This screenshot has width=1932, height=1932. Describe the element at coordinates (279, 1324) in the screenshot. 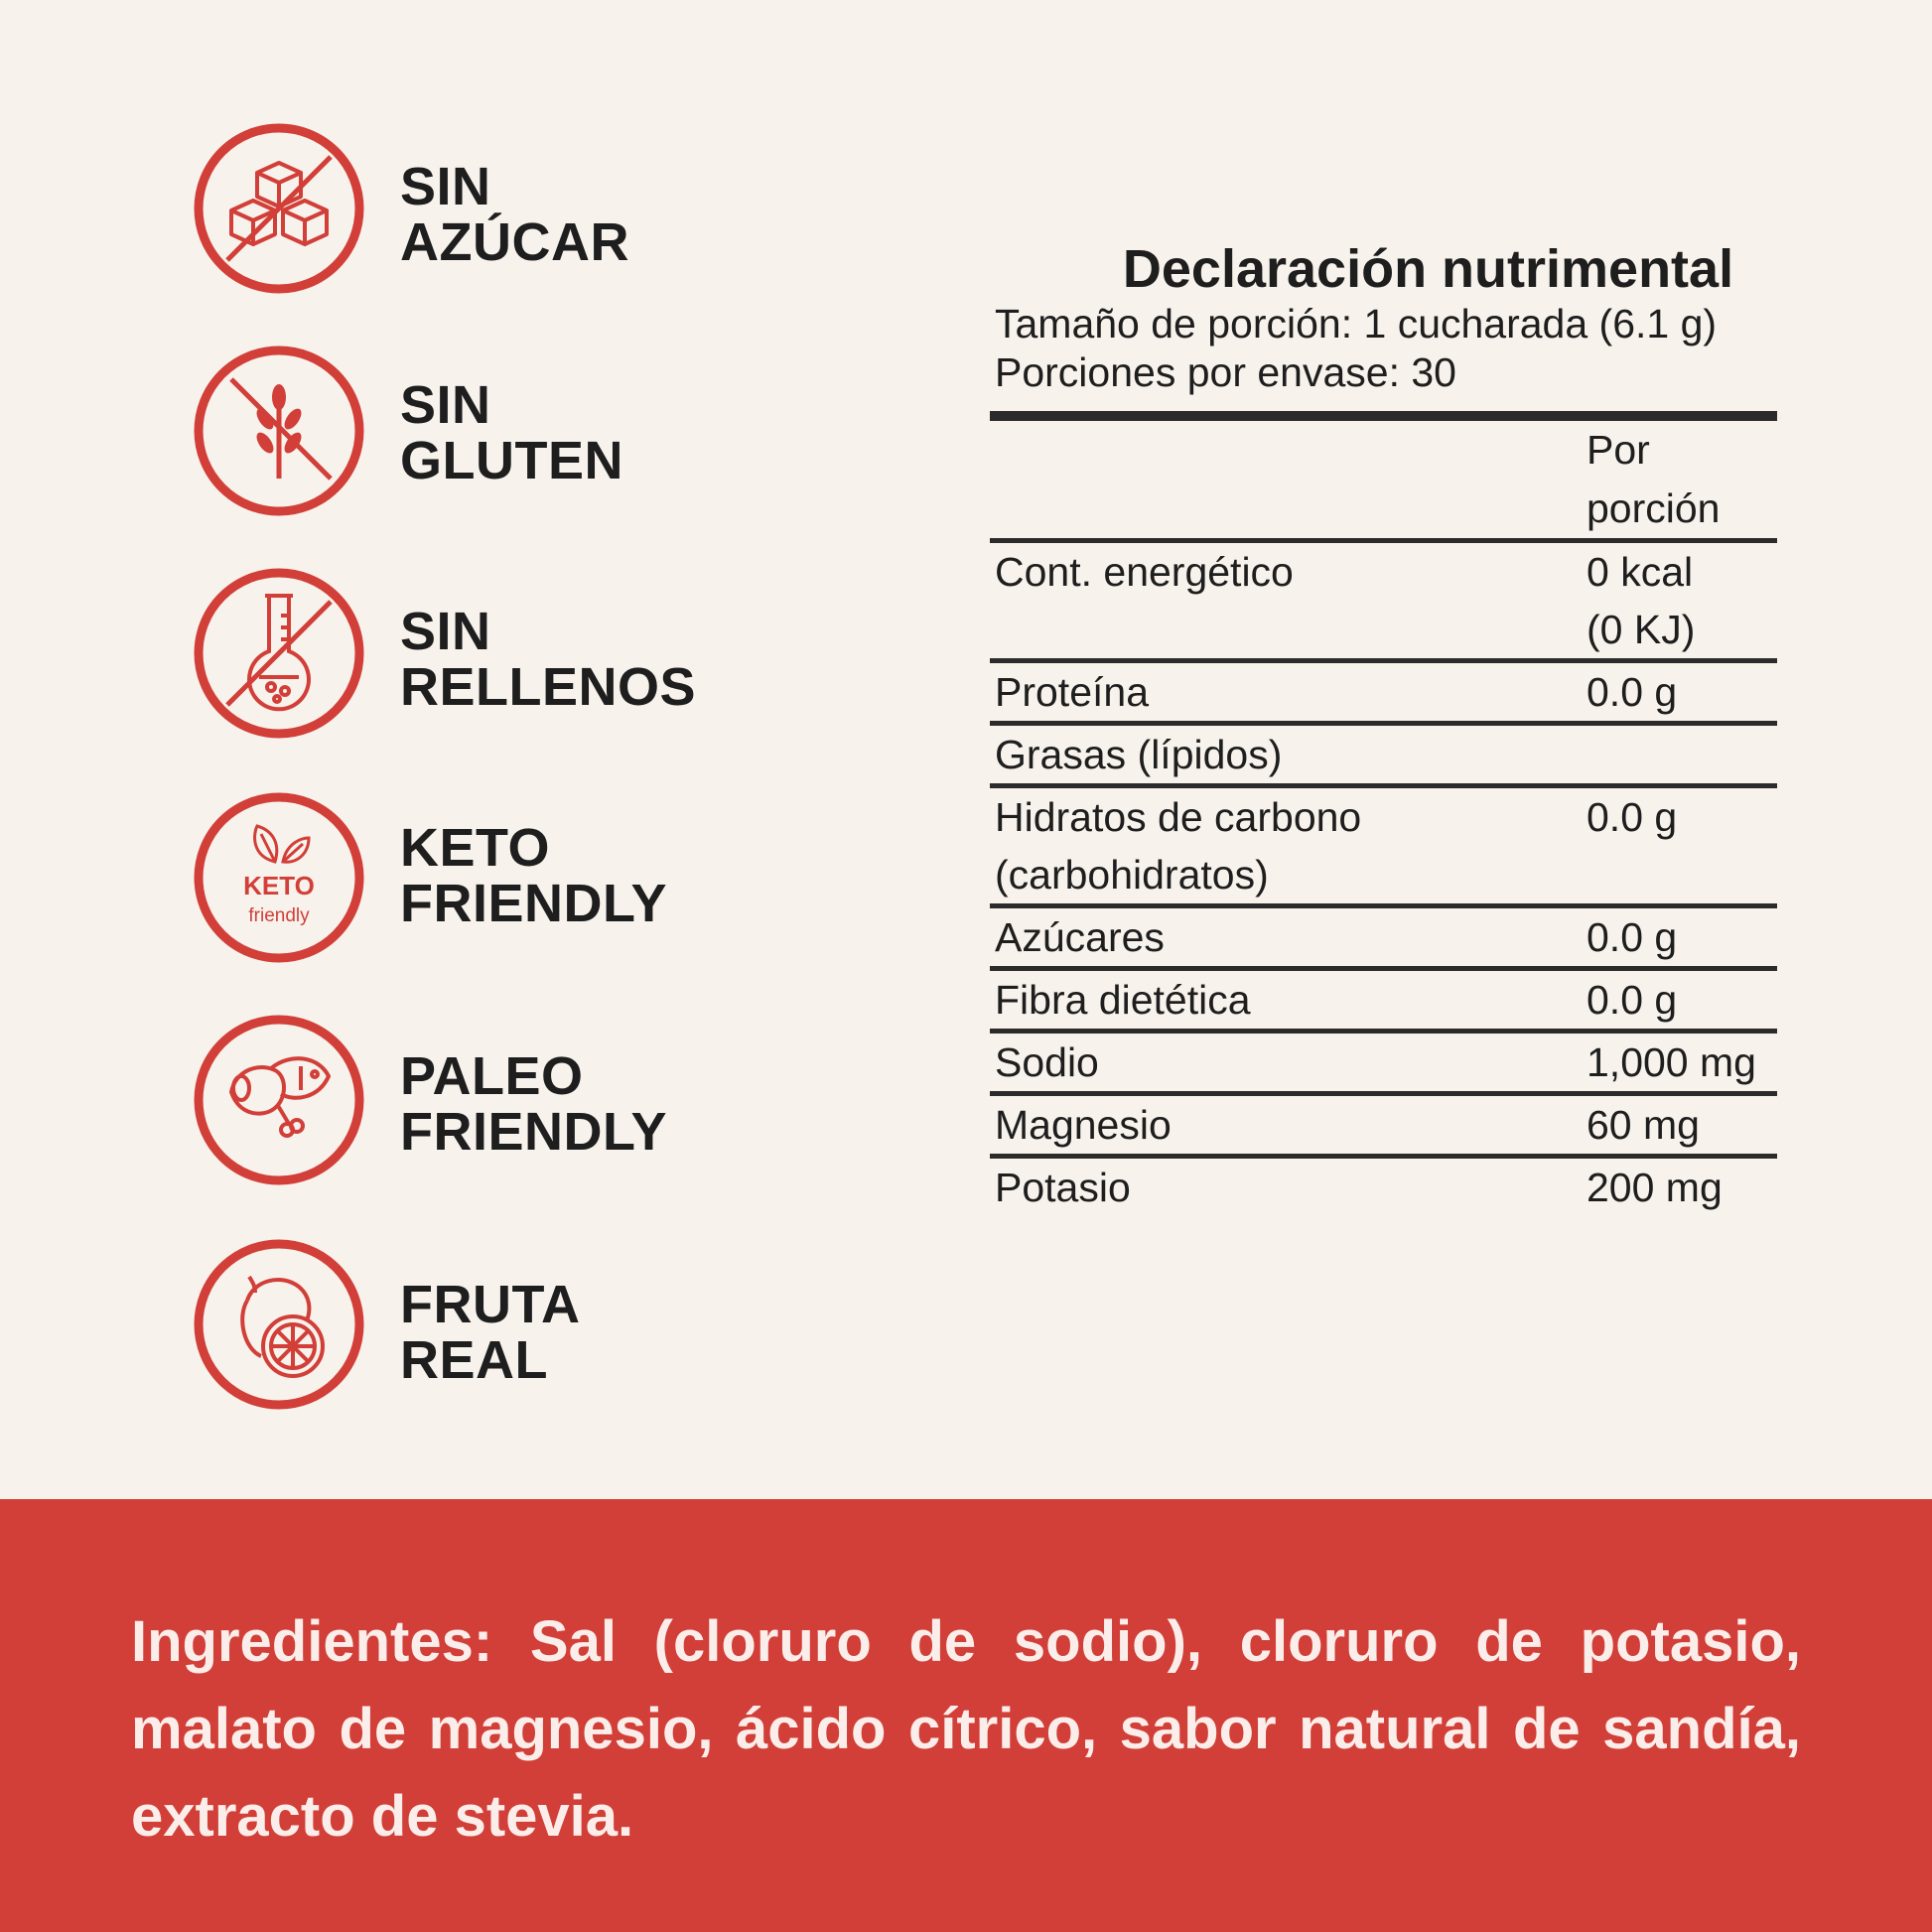

I see `citrus-fruit-icon` at that location.